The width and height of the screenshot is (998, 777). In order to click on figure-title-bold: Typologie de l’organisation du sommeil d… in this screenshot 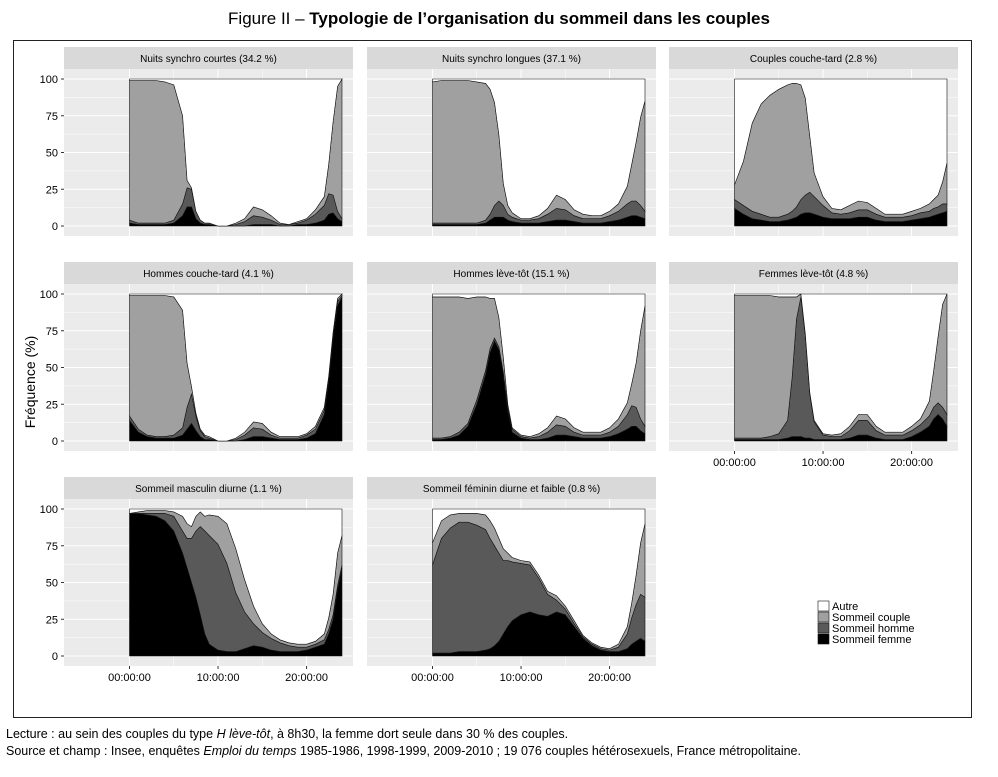, I will do `click(539, 18)`.